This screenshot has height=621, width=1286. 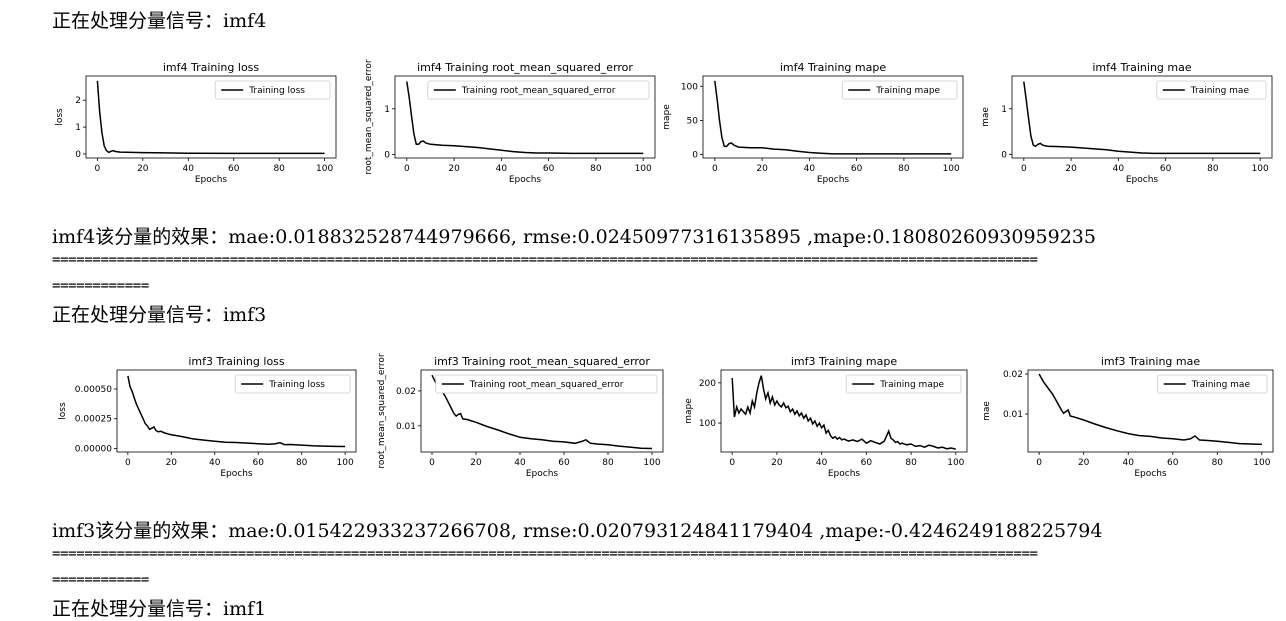 I want to click on chart-title: imf4 Training mape, so click(x=833, y=67).